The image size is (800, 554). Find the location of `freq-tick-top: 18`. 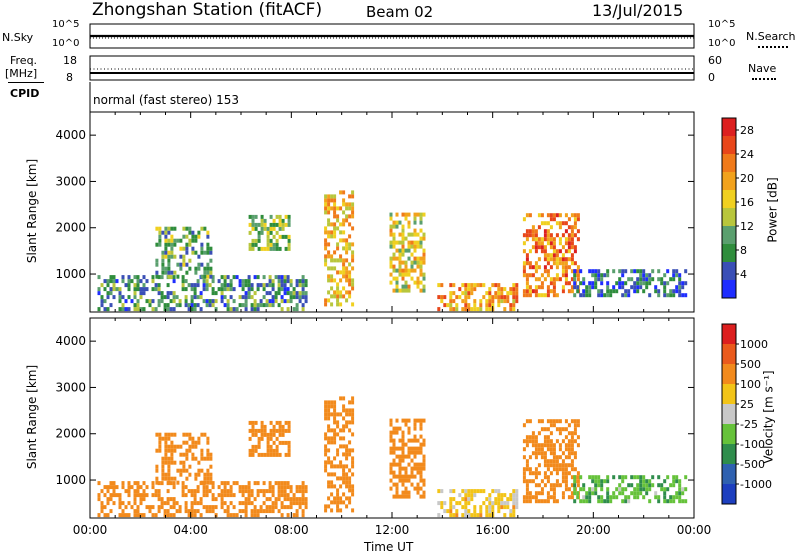

freq-tick-top: 18 is located at coordinates (70, 60).